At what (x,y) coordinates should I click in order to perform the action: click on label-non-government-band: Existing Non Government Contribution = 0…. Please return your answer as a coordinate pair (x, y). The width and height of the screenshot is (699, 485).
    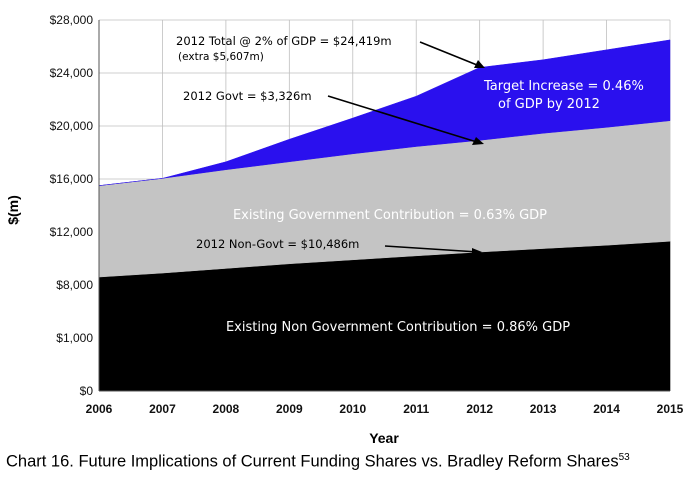
    Looking at the image, I should click on (398, 327).